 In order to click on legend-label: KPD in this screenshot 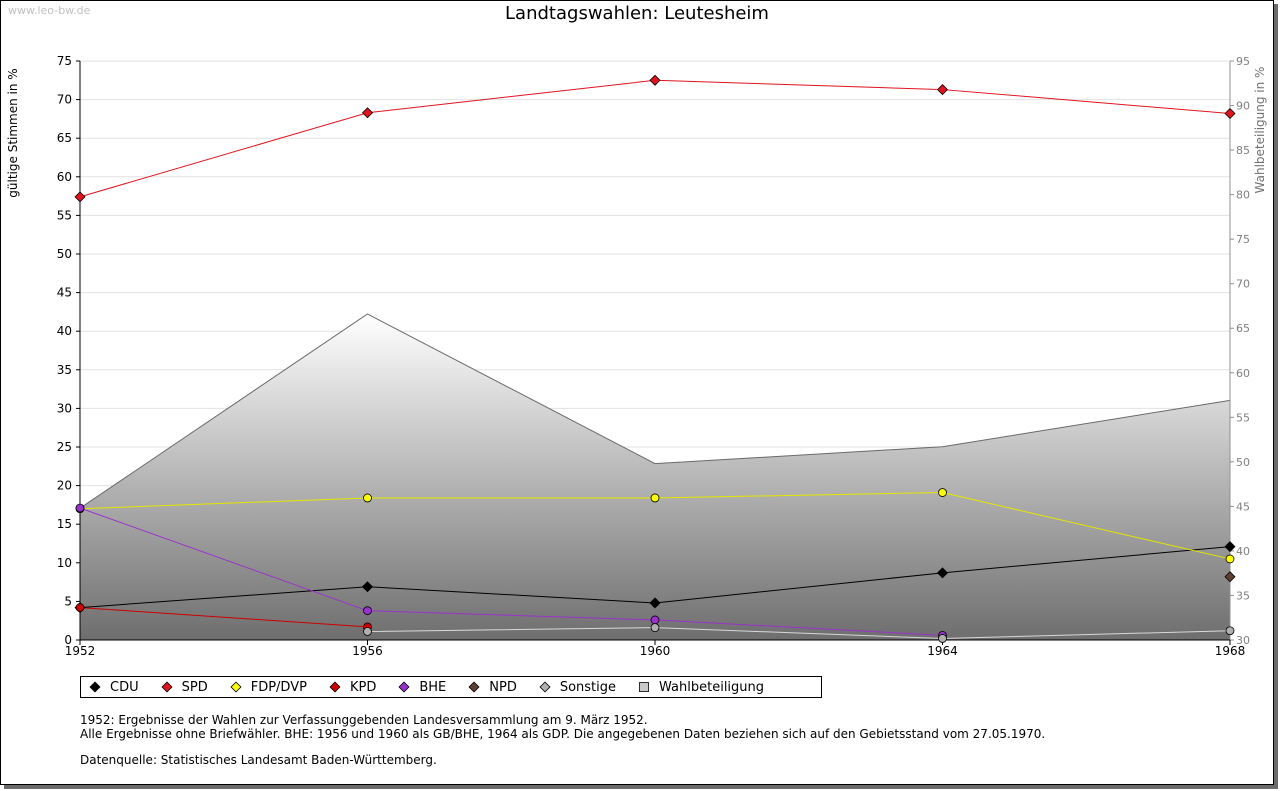, I will do `click(363, 687)`.